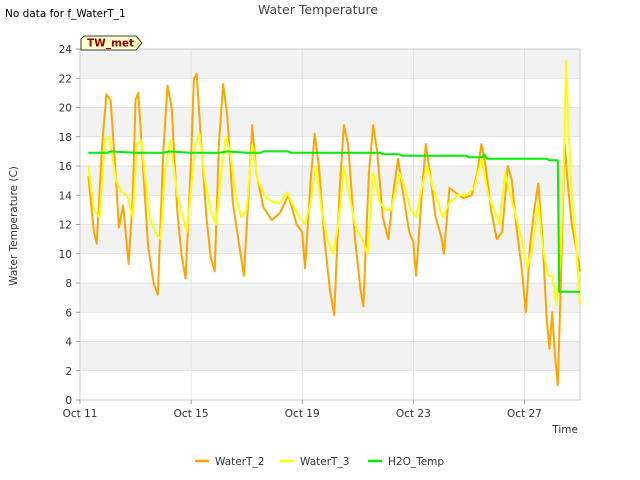 The height and width of the screenshot is (480, 640). I want to click on station-badge-label: TW_met, so click(110, 44).